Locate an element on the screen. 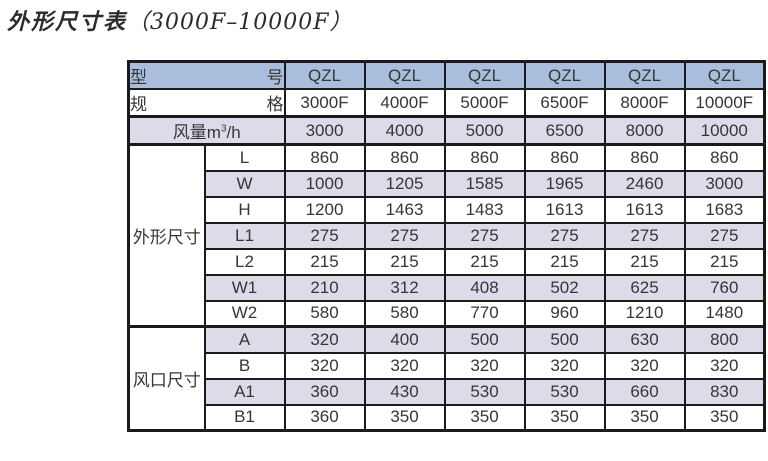  row-label: A1 is located at coordinates (244, 391).